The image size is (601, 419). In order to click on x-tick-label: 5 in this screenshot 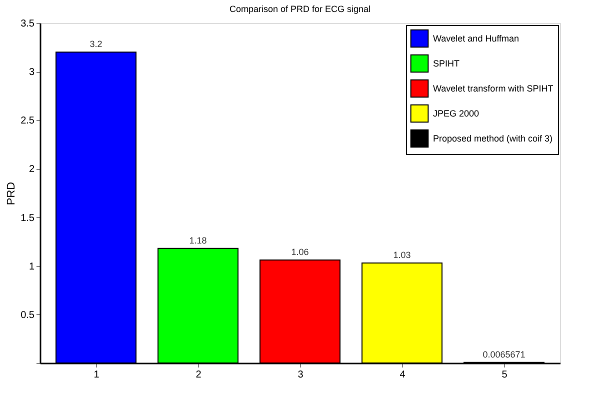, I will do `click(505, 375)`.